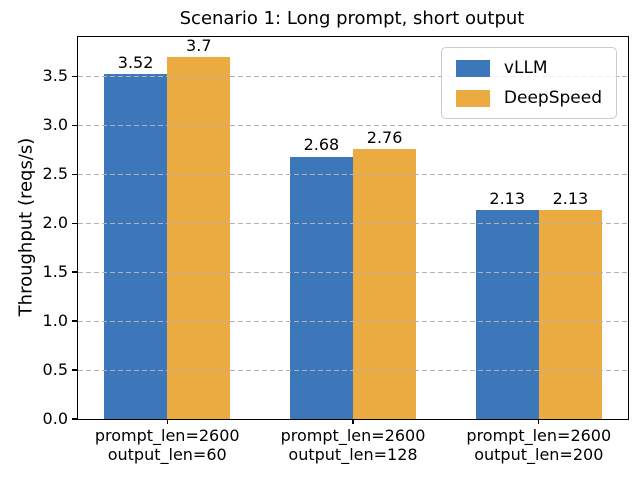  Describe the element at coordinates (352, 18) in the screenshot. I see `chart-title: Scenario 1: Long prompt, short output` at that location.